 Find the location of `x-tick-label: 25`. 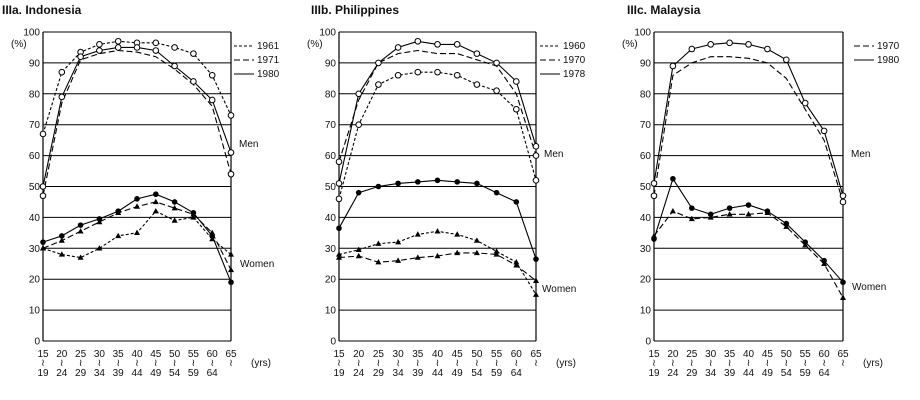

x-tick-label: 25 is located at coordinates (692, 354).